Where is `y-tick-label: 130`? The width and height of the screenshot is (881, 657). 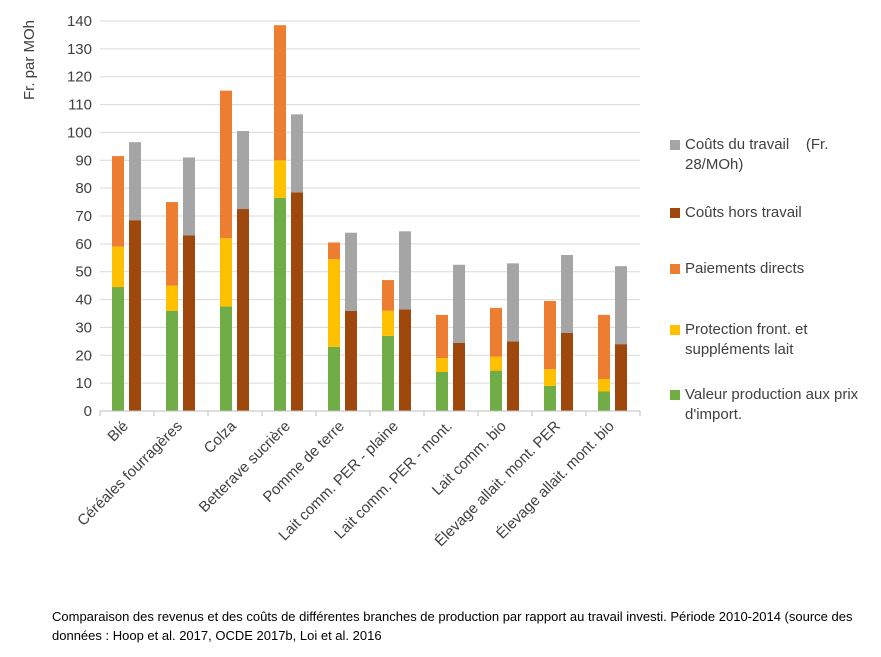 y-tick-label: 130 is located at coordinates (79, 49).